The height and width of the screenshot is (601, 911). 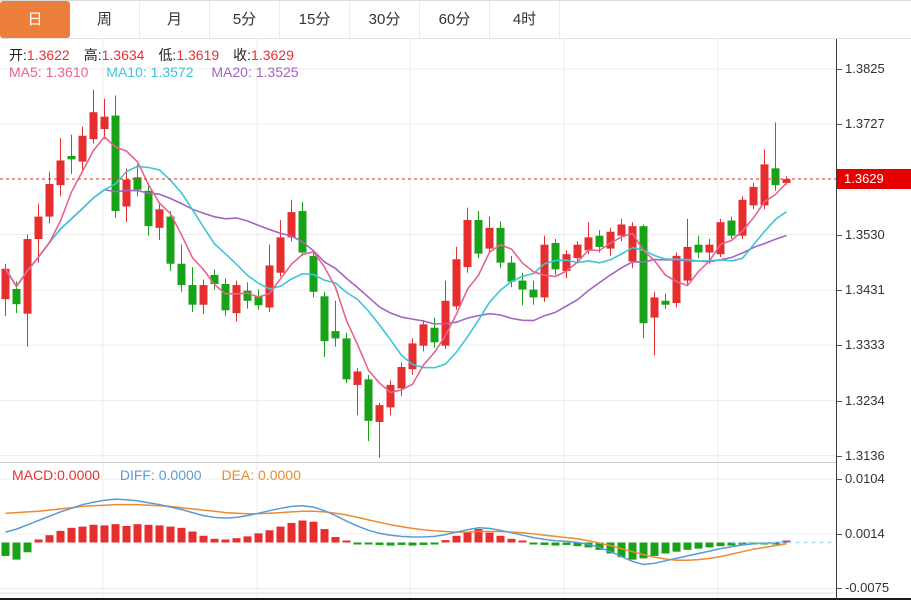 I want to click on timeframe-tabs: 日 周 月 5分 15分 30分 60分 4时, so click(x=455, y=20).